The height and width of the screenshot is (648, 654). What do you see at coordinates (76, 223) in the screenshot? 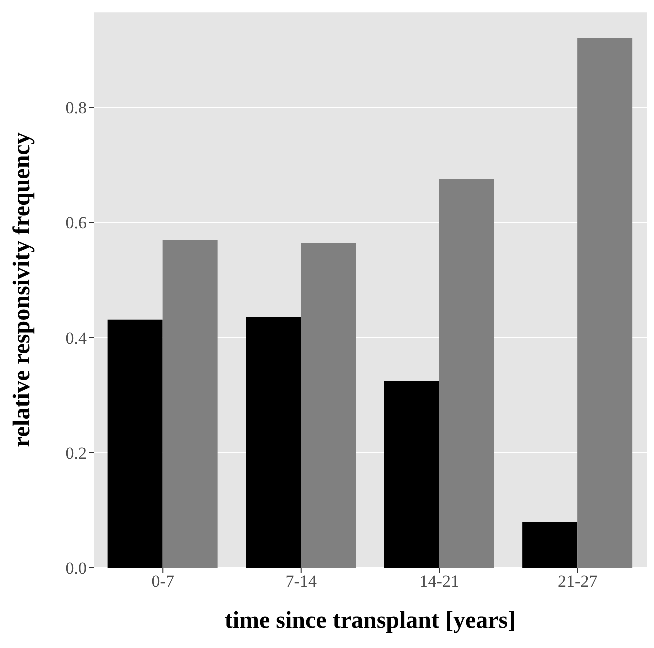
I see `y-tick-label: 0.6` at bounding box center [76, 223].